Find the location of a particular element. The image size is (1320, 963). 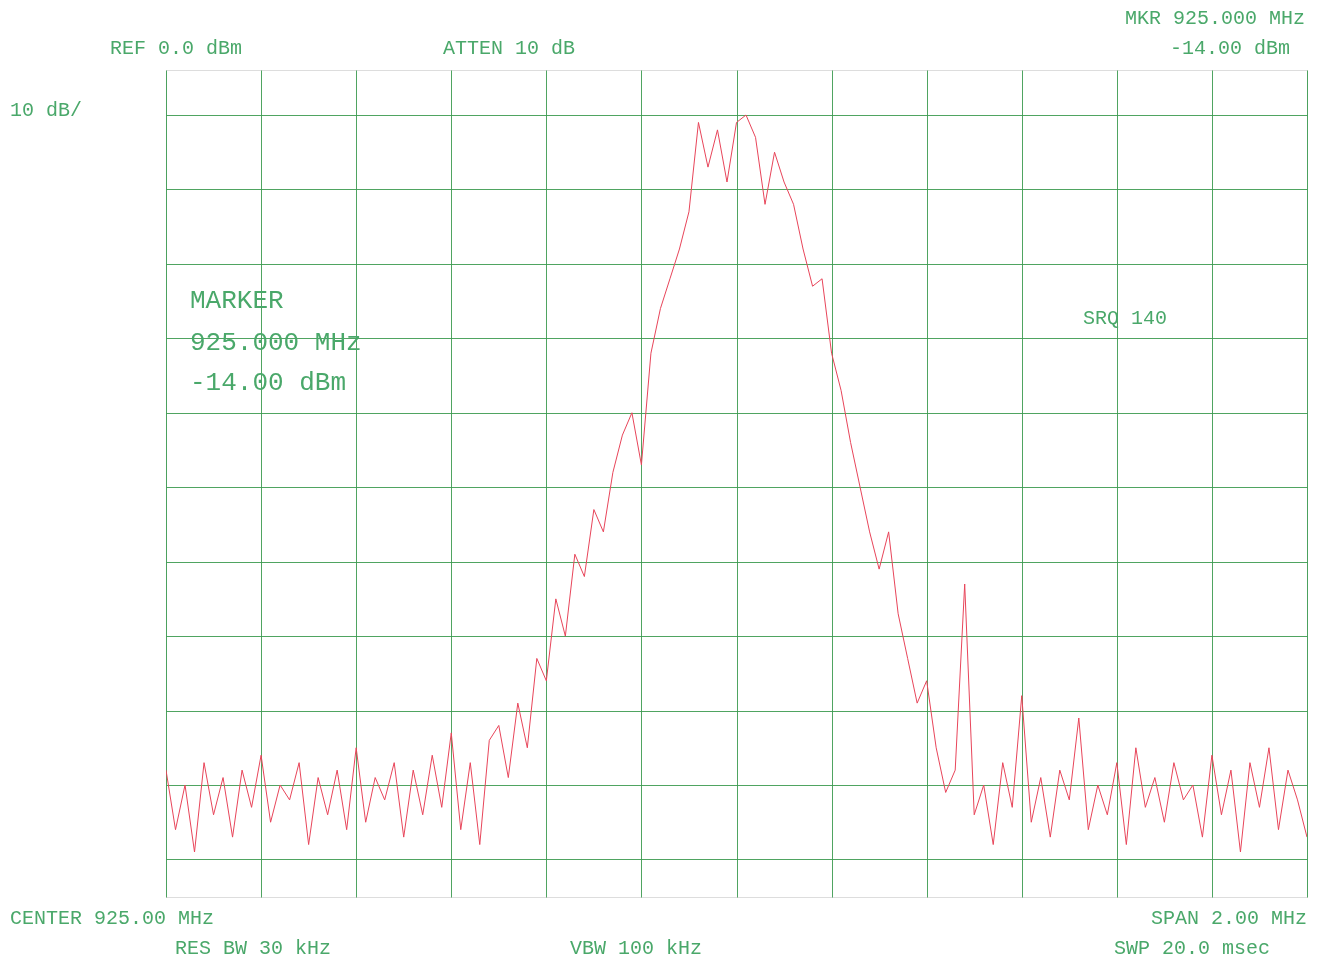

text: CENTER 925.00 MHz is located at coordinates (112, 918).